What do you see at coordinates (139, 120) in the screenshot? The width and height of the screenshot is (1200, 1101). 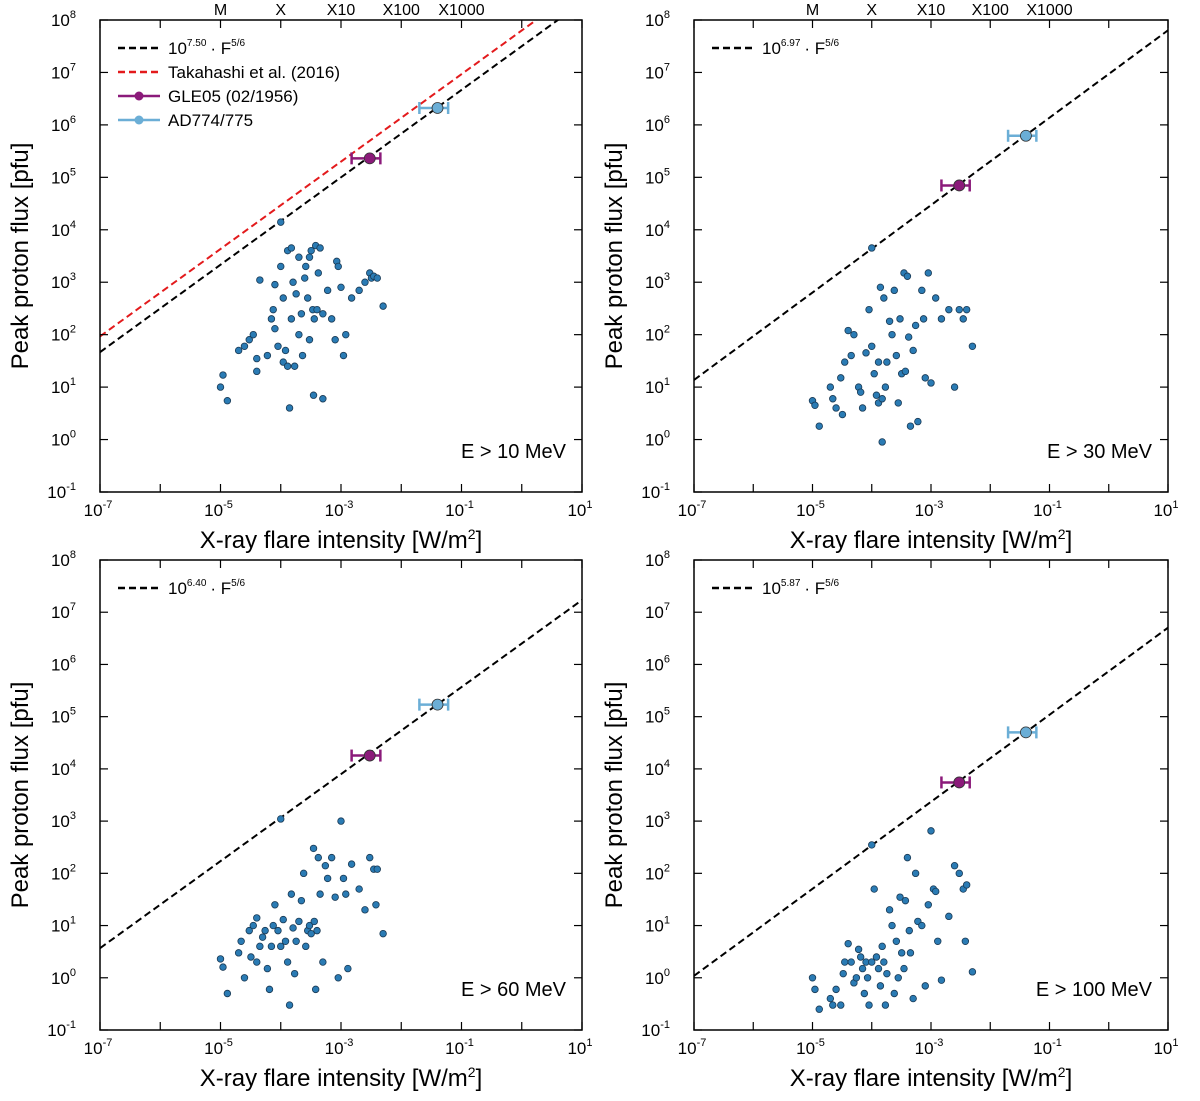 I see `legend-ad774-marker` at bounding box center [139, 120].